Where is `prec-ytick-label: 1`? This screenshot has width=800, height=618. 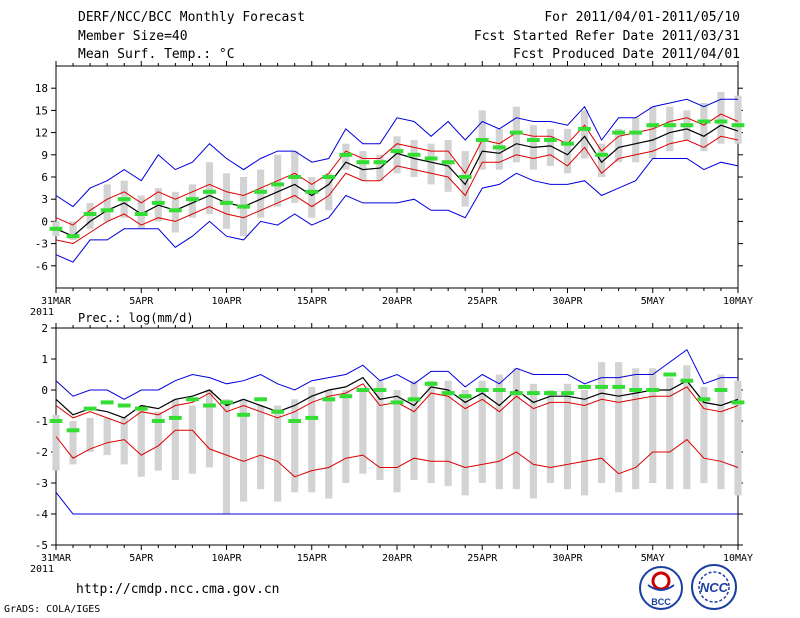
prec-ytick-label: 1 is located at coordinates (44, 359).